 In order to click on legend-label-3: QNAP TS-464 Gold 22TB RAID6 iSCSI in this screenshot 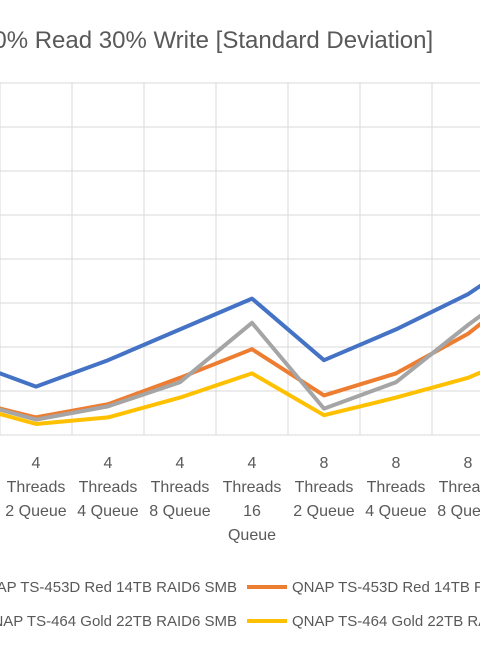, I will do `click(386, 621)`.